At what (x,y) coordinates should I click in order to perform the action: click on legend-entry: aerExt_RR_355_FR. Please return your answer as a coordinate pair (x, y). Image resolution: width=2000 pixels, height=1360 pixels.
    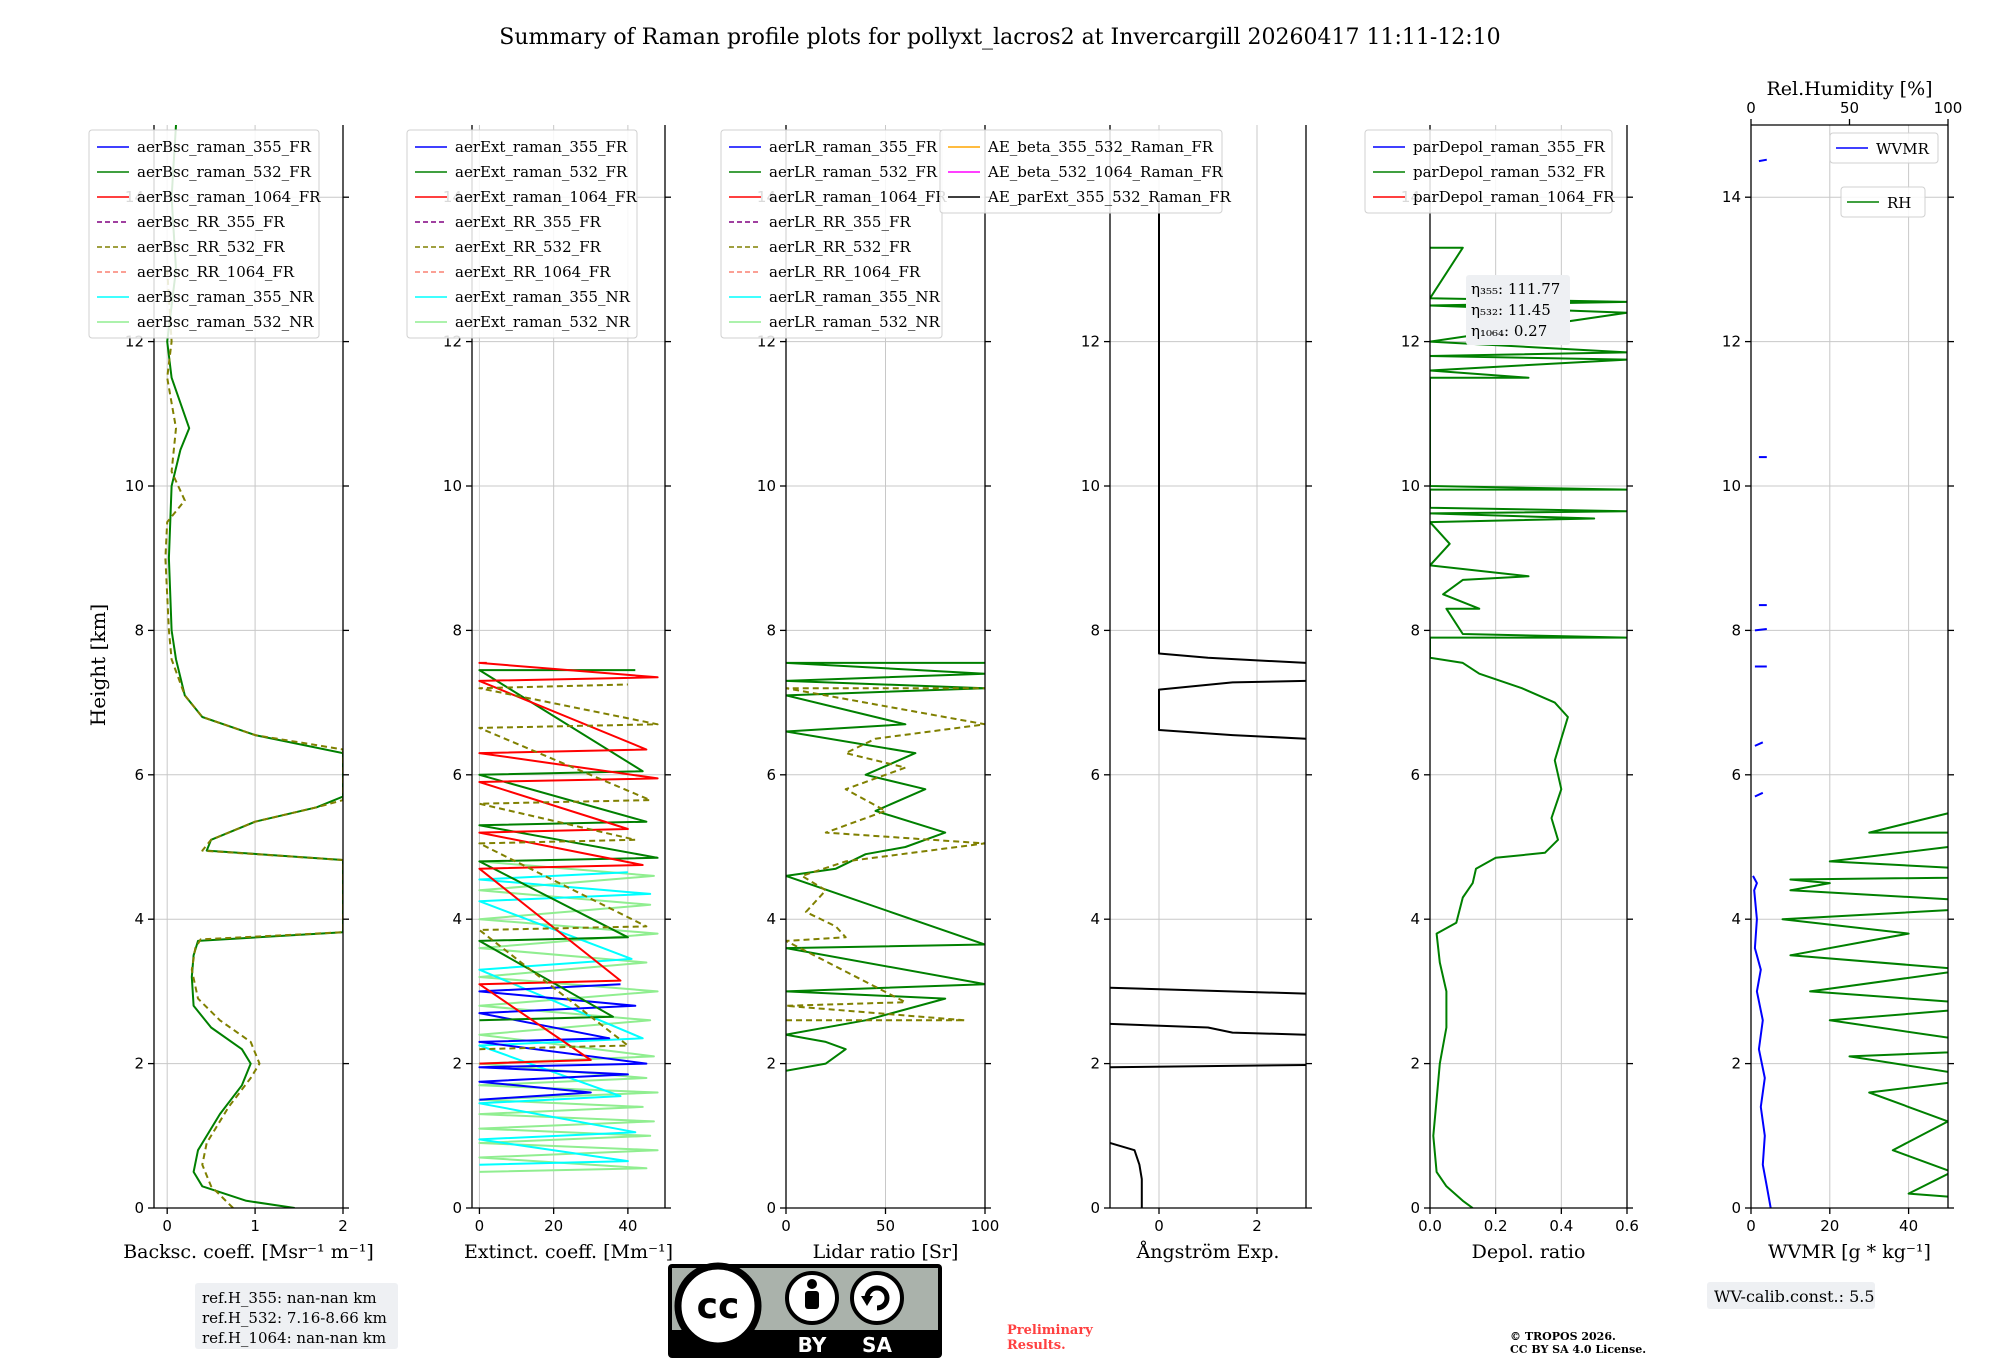
    Looking at the image, I should click on (528, 222).